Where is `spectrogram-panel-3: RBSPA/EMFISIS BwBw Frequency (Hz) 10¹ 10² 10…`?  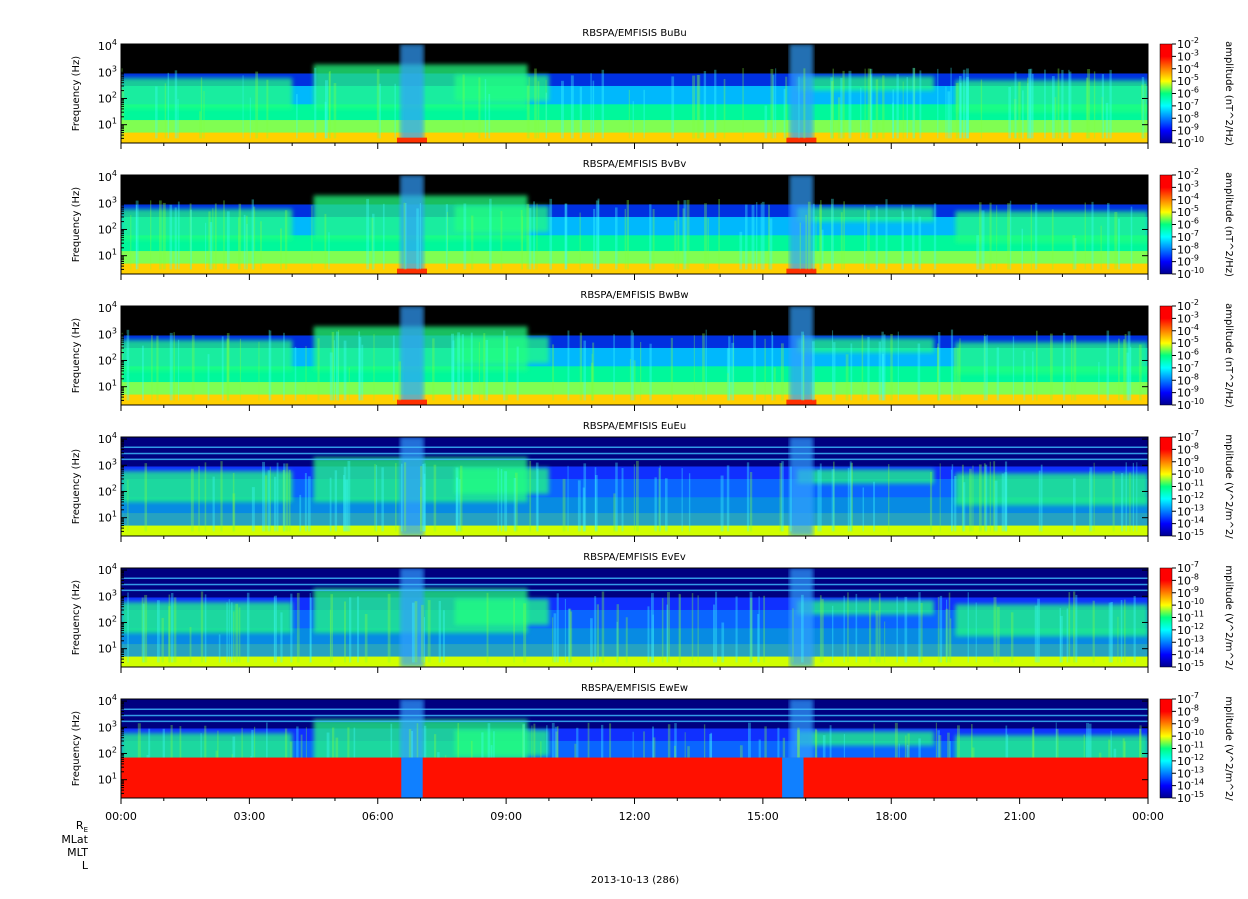 spectrogram-panel-3: RBSPA/EMFISIS BwBw Frequency (Hz) 10¹ 10² 10… is located at coordinates (652, 351).